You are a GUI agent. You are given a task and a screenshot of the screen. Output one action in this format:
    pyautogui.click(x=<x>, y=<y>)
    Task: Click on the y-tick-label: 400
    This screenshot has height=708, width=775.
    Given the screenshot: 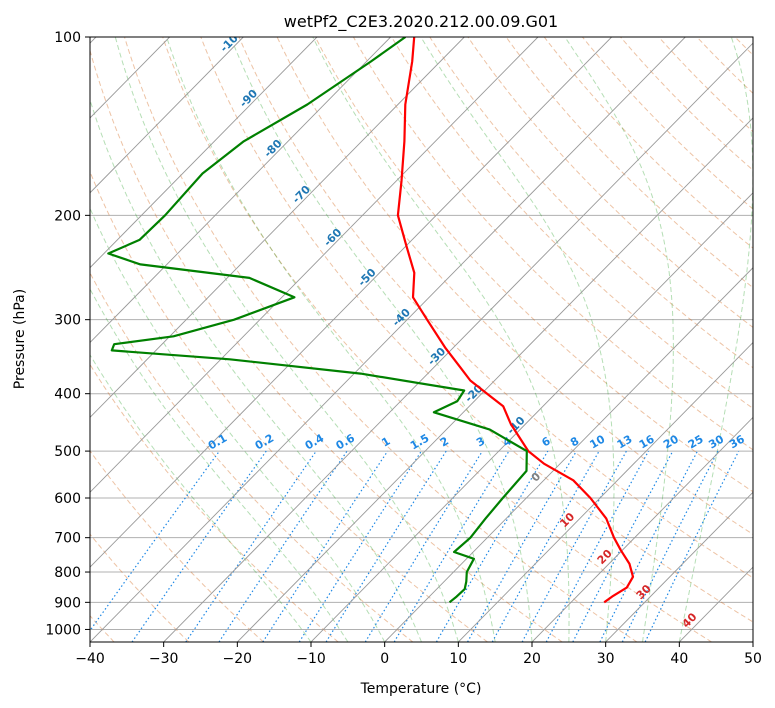 What is the action you would take?
    pyautogui.click(x=67, y=395)
    